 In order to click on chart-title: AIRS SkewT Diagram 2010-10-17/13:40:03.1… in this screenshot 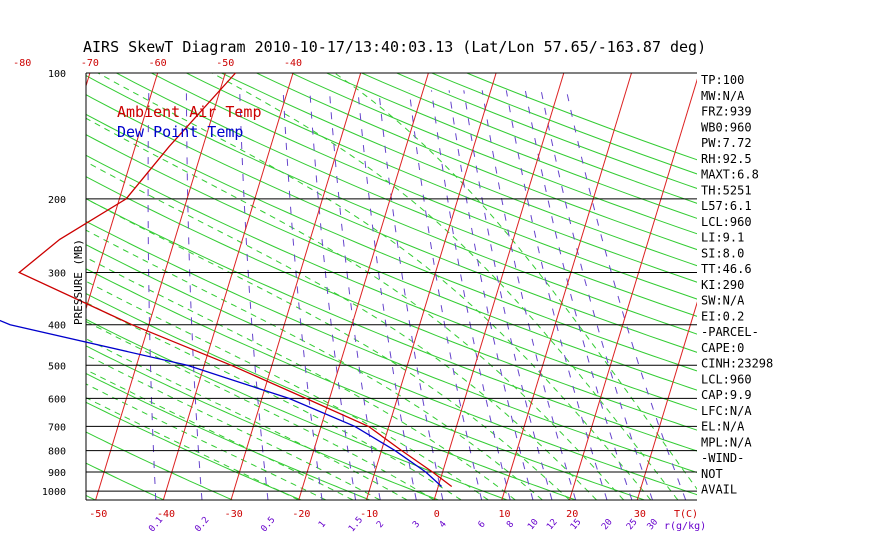, I will do `click(394, 47)`.